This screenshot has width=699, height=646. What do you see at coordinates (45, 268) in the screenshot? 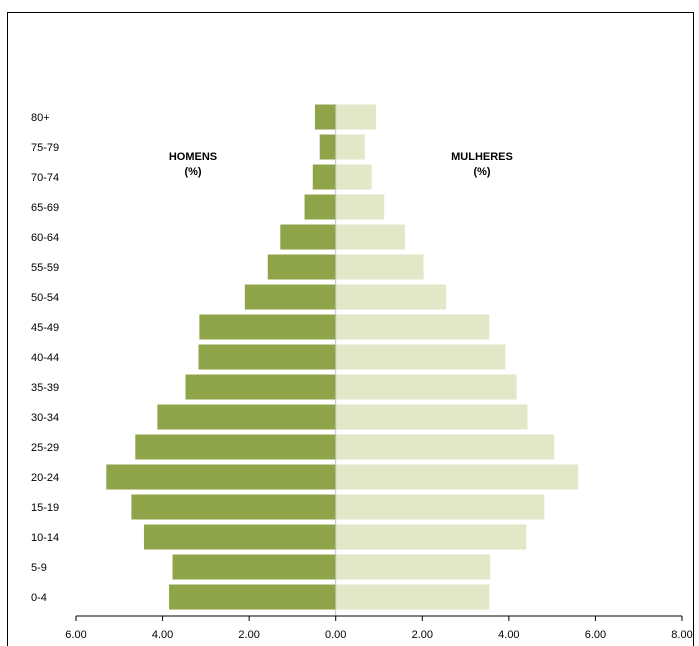
I see `y-tick-label-55-59: 55-59` at bounding box center [45, 268].